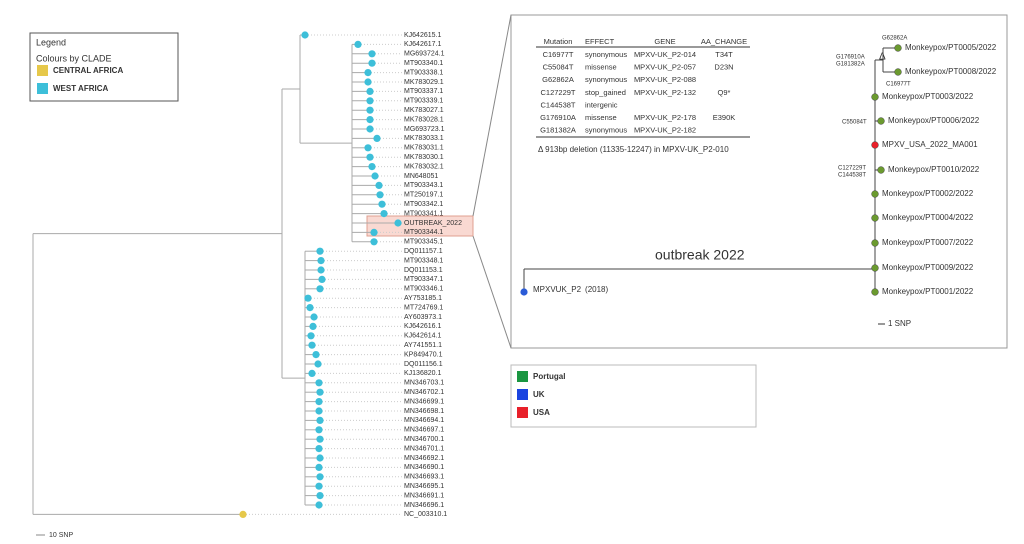 The image size is (1024, 544). What do you see at coordinates (600, 41) in the screenshot?
I see `table-header: EFFECT` at bounding box center [600, 41].